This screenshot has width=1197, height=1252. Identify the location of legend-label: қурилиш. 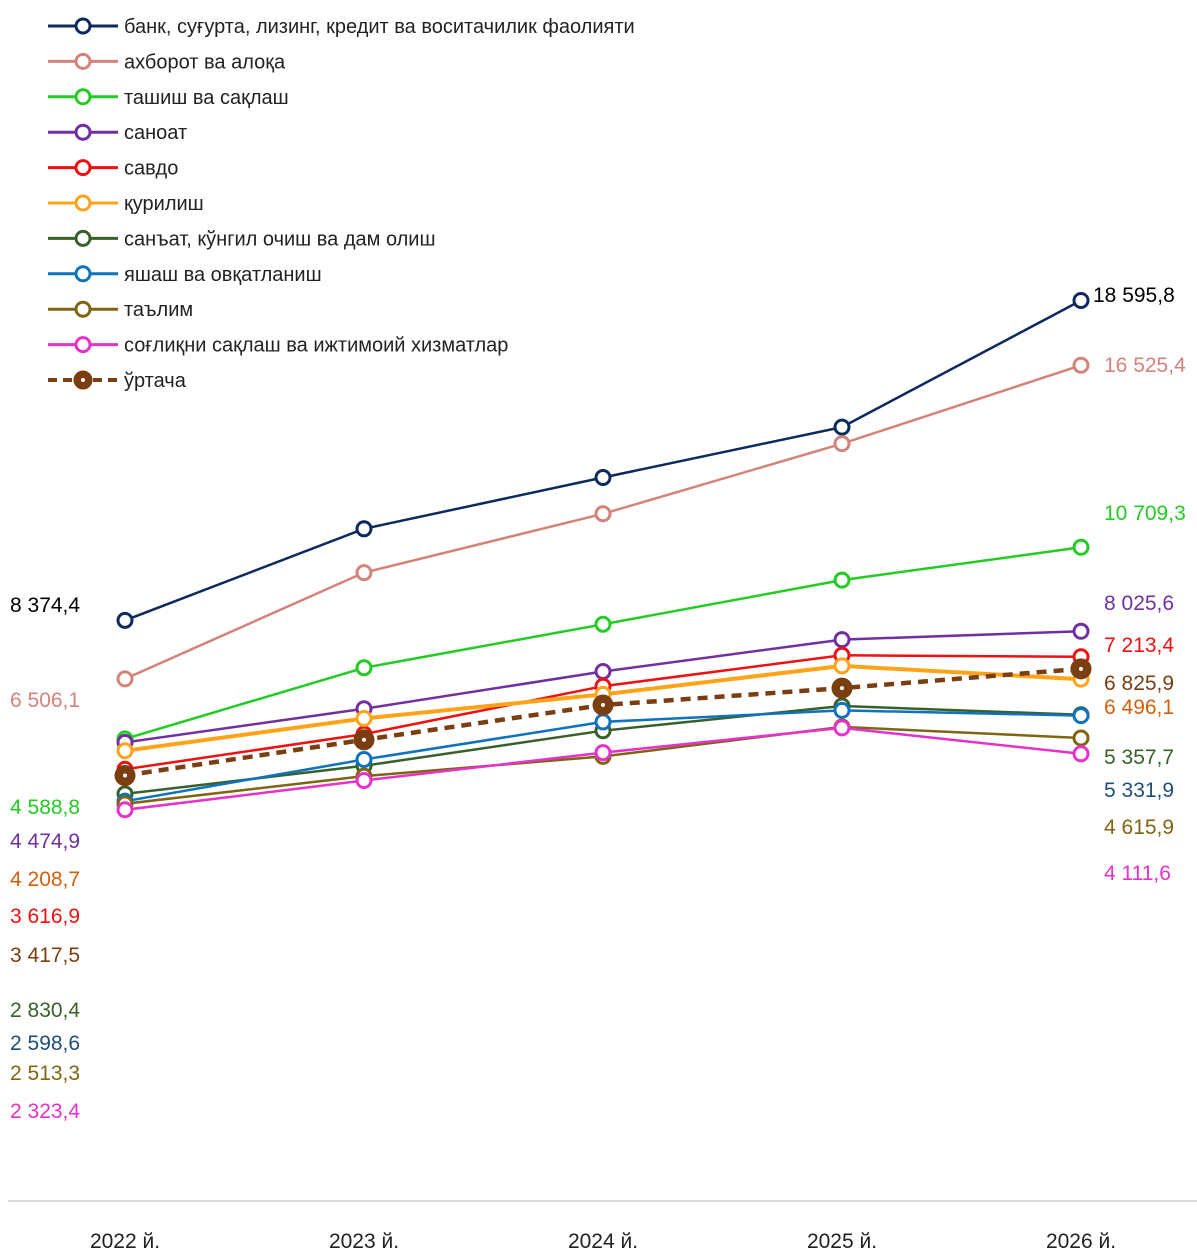
(164, 204).